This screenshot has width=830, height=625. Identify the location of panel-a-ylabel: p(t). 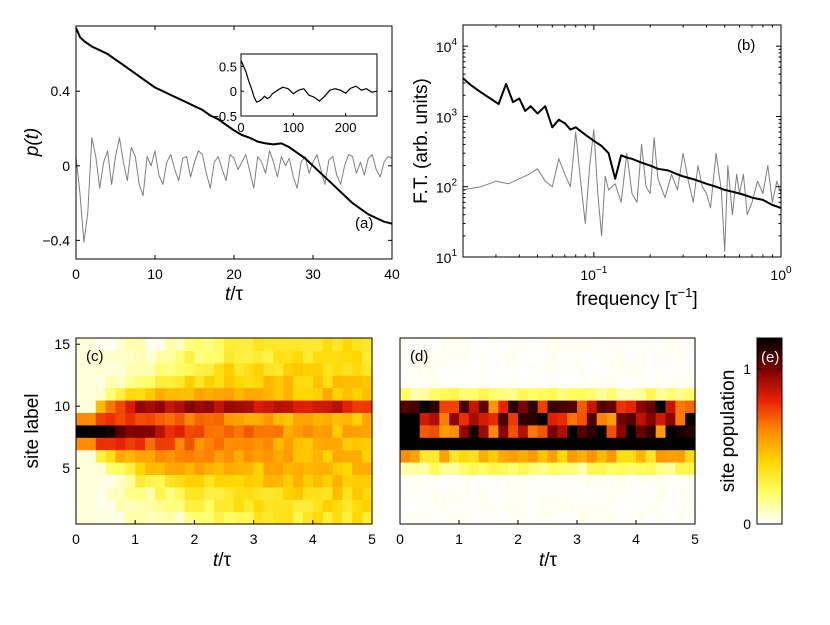
(32, 143).